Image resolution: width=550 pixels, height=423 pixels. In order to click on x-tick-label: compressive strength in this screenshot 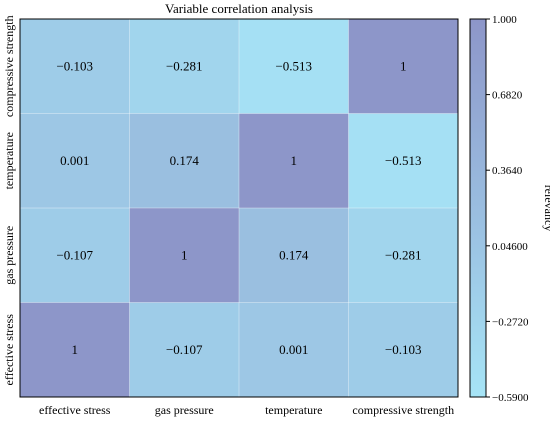, I will do `click(403, 410)`.